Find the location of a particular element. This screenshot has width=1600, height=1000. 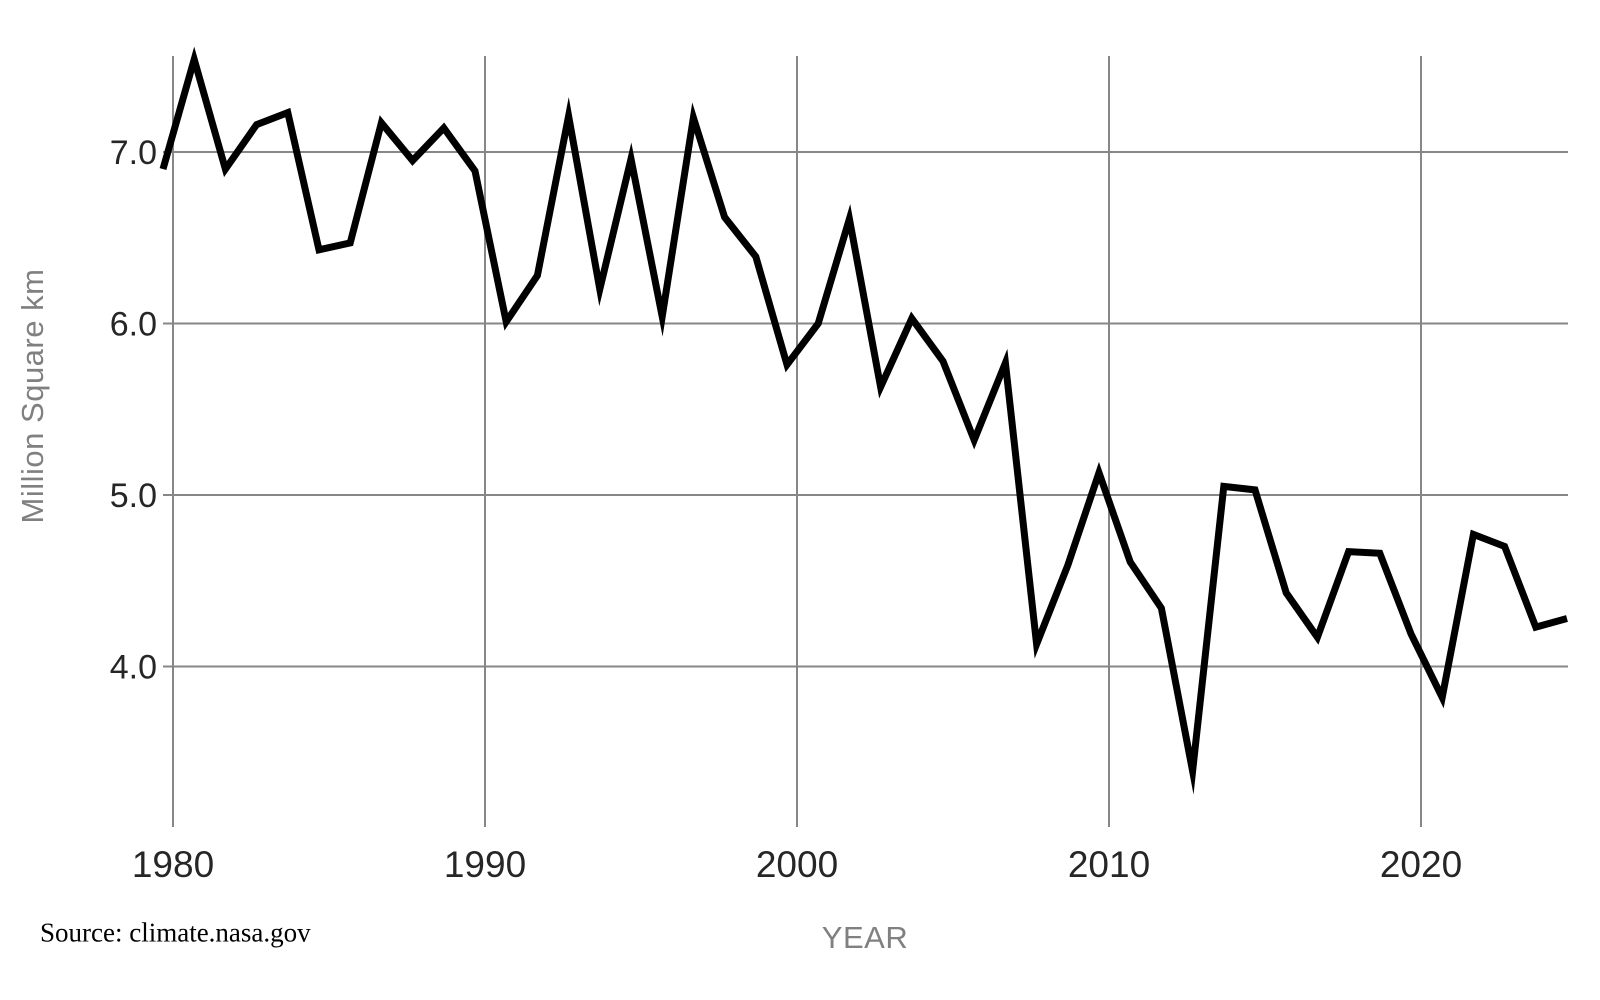

y-tick-label-6.0: 6.0 is located at coordinates (133, 325).